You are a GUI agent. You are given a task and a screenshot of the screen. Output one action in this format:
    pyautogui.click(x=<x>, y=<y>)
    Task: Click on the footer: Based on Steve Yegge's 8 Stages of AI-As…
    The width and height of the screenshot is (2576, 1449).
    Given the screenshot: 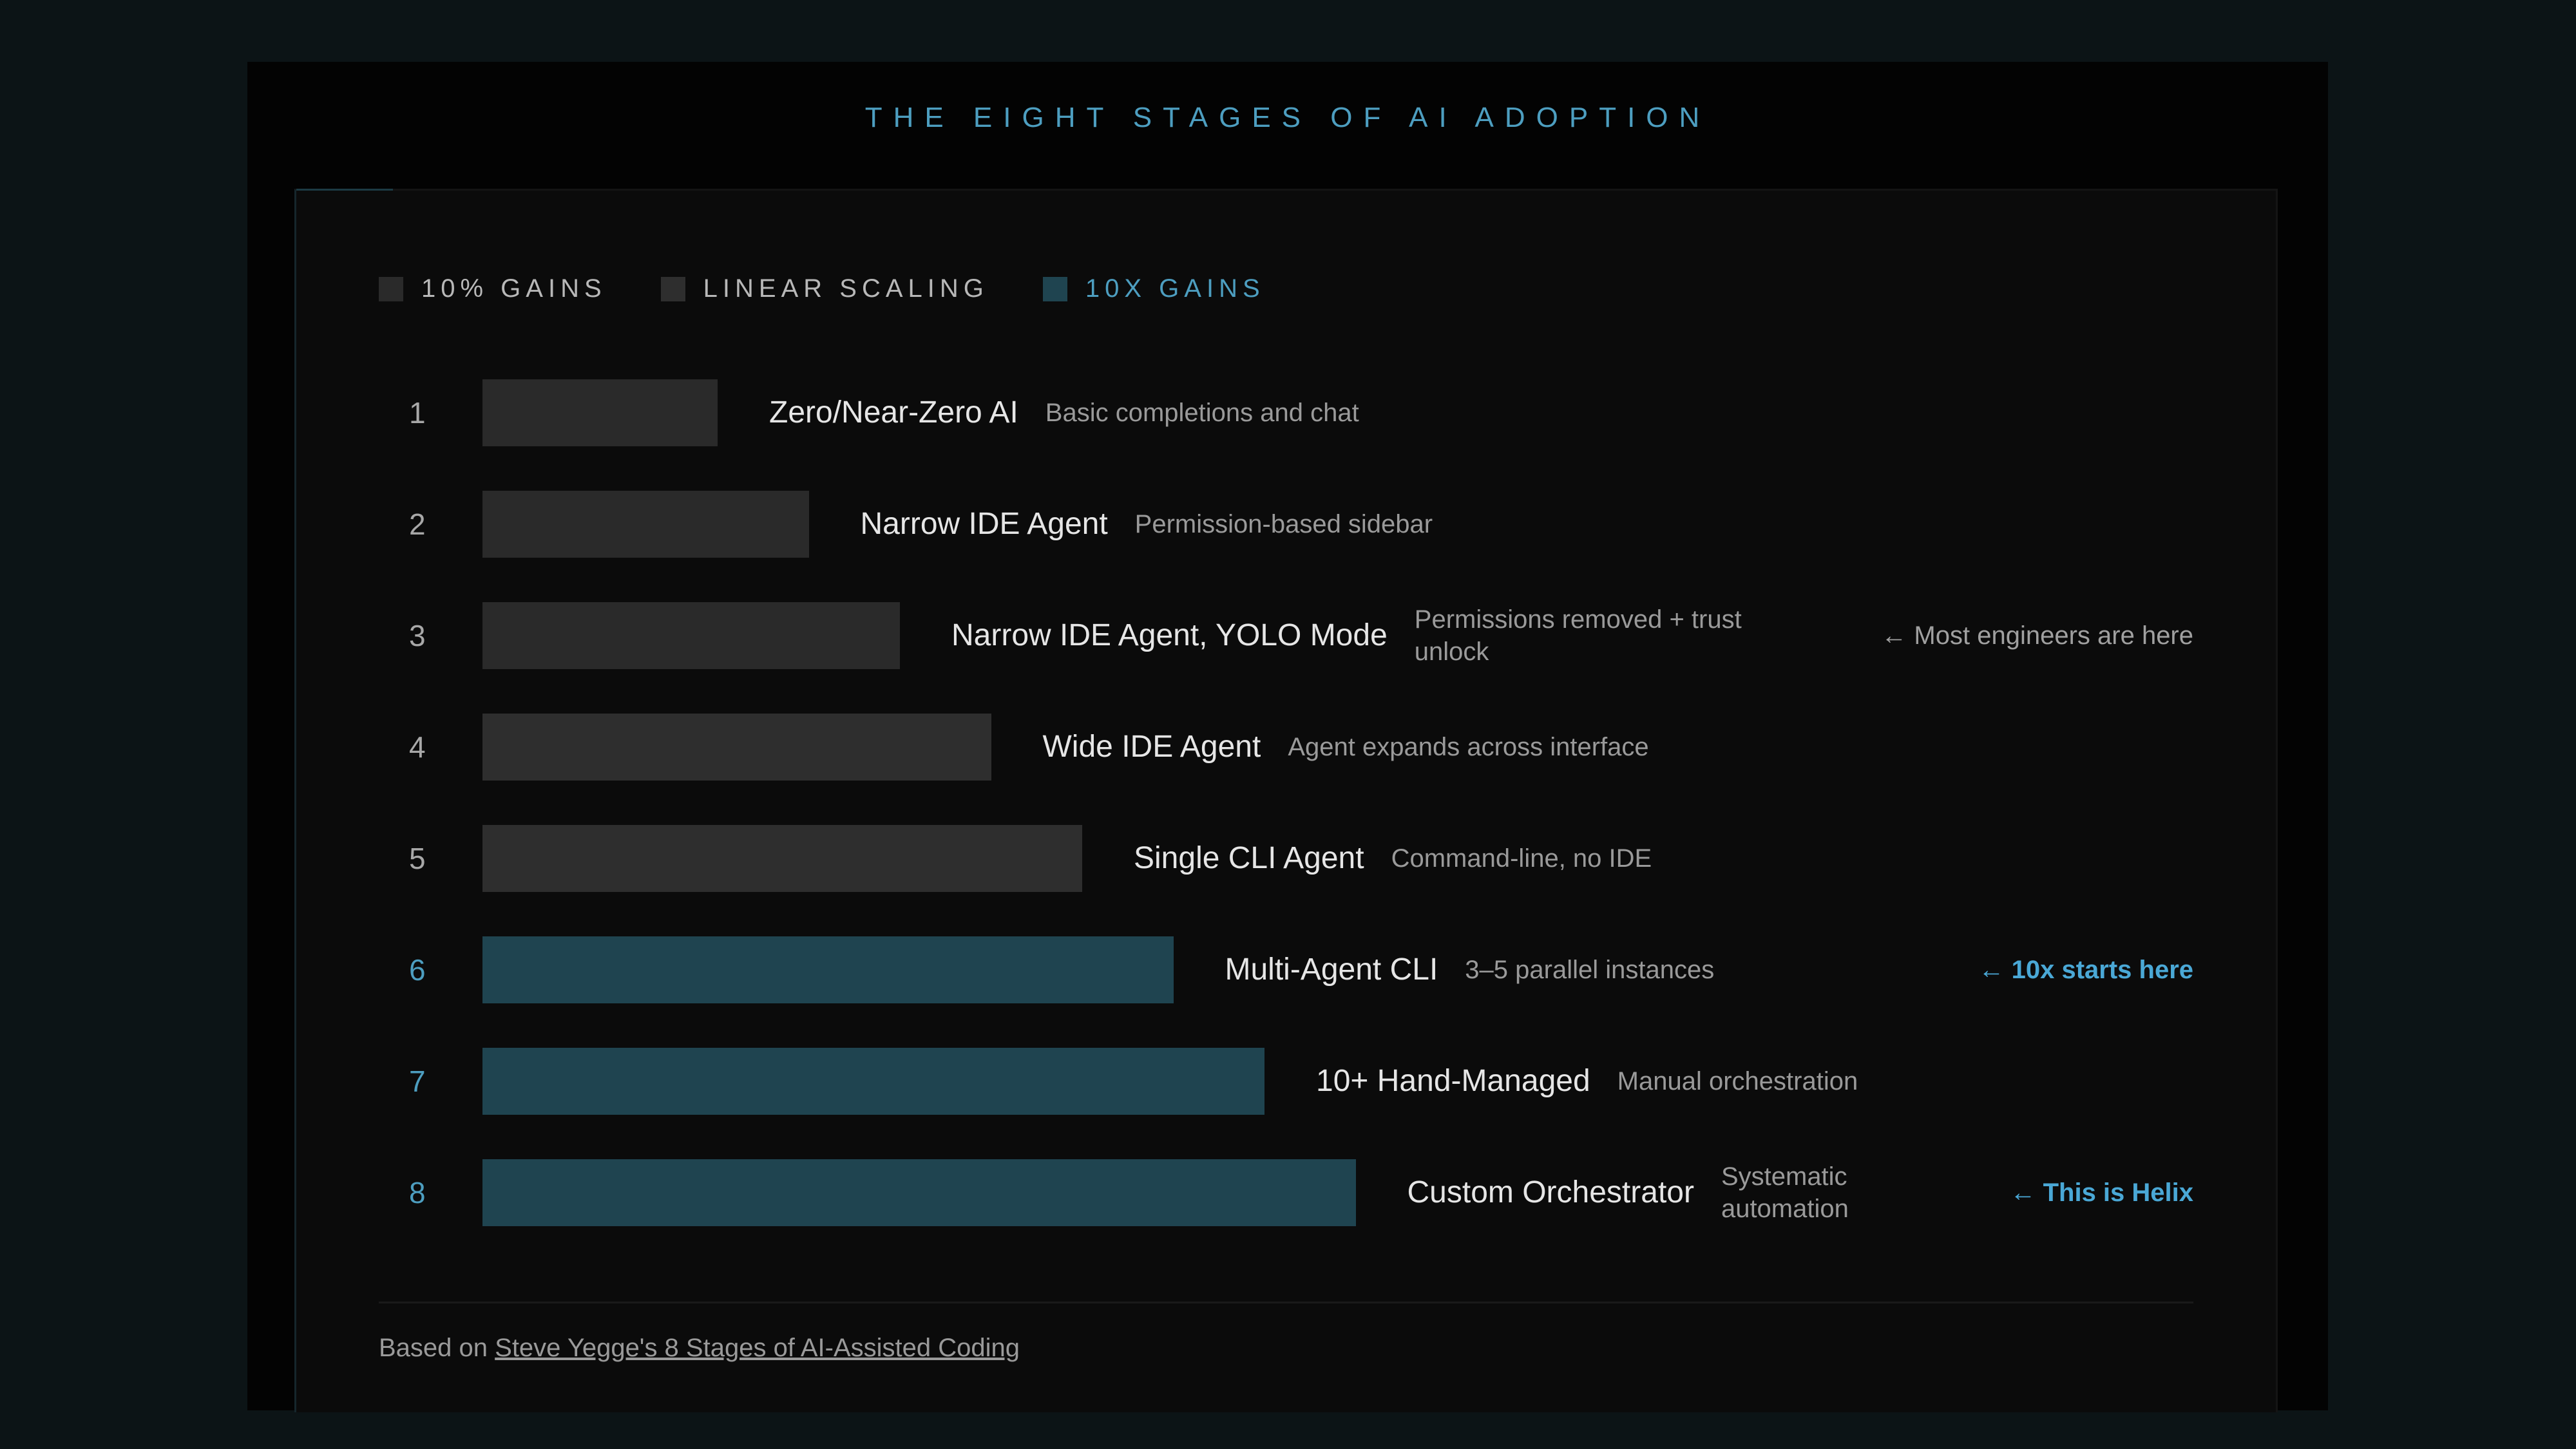 What is the action you would take?
    pyautogui.click(x=699, y=1349)
    